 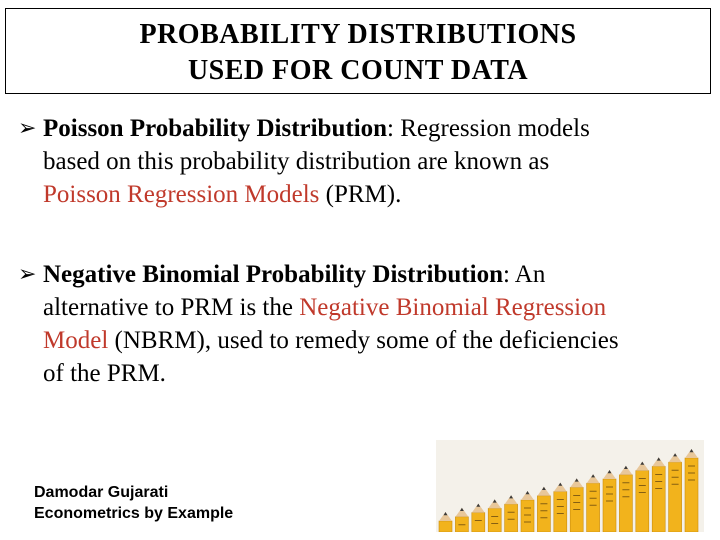 What do you see at coordinates (360, 194) in the screenshot?
I see `poisson-text-3: (PRM).` at bounding box center [360, 194].